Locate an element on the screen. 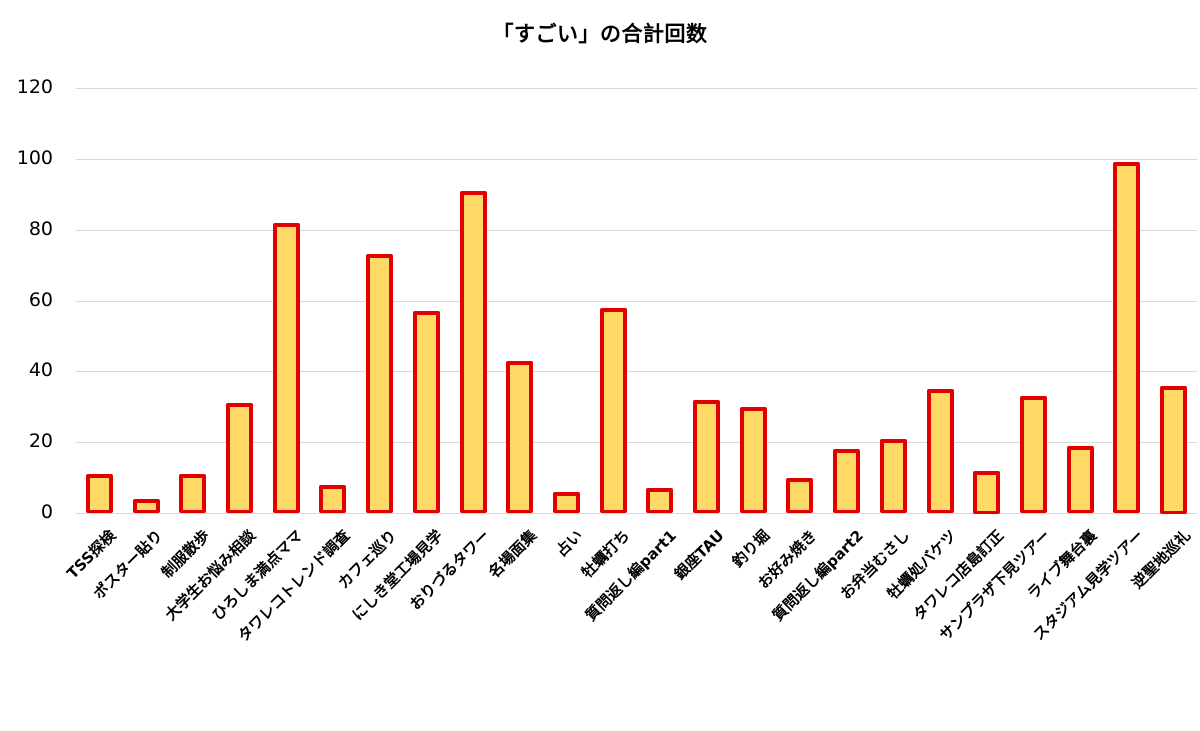 The image size is (1200, 731). y-tick-label: 80 is located at coordinates (40, 229).